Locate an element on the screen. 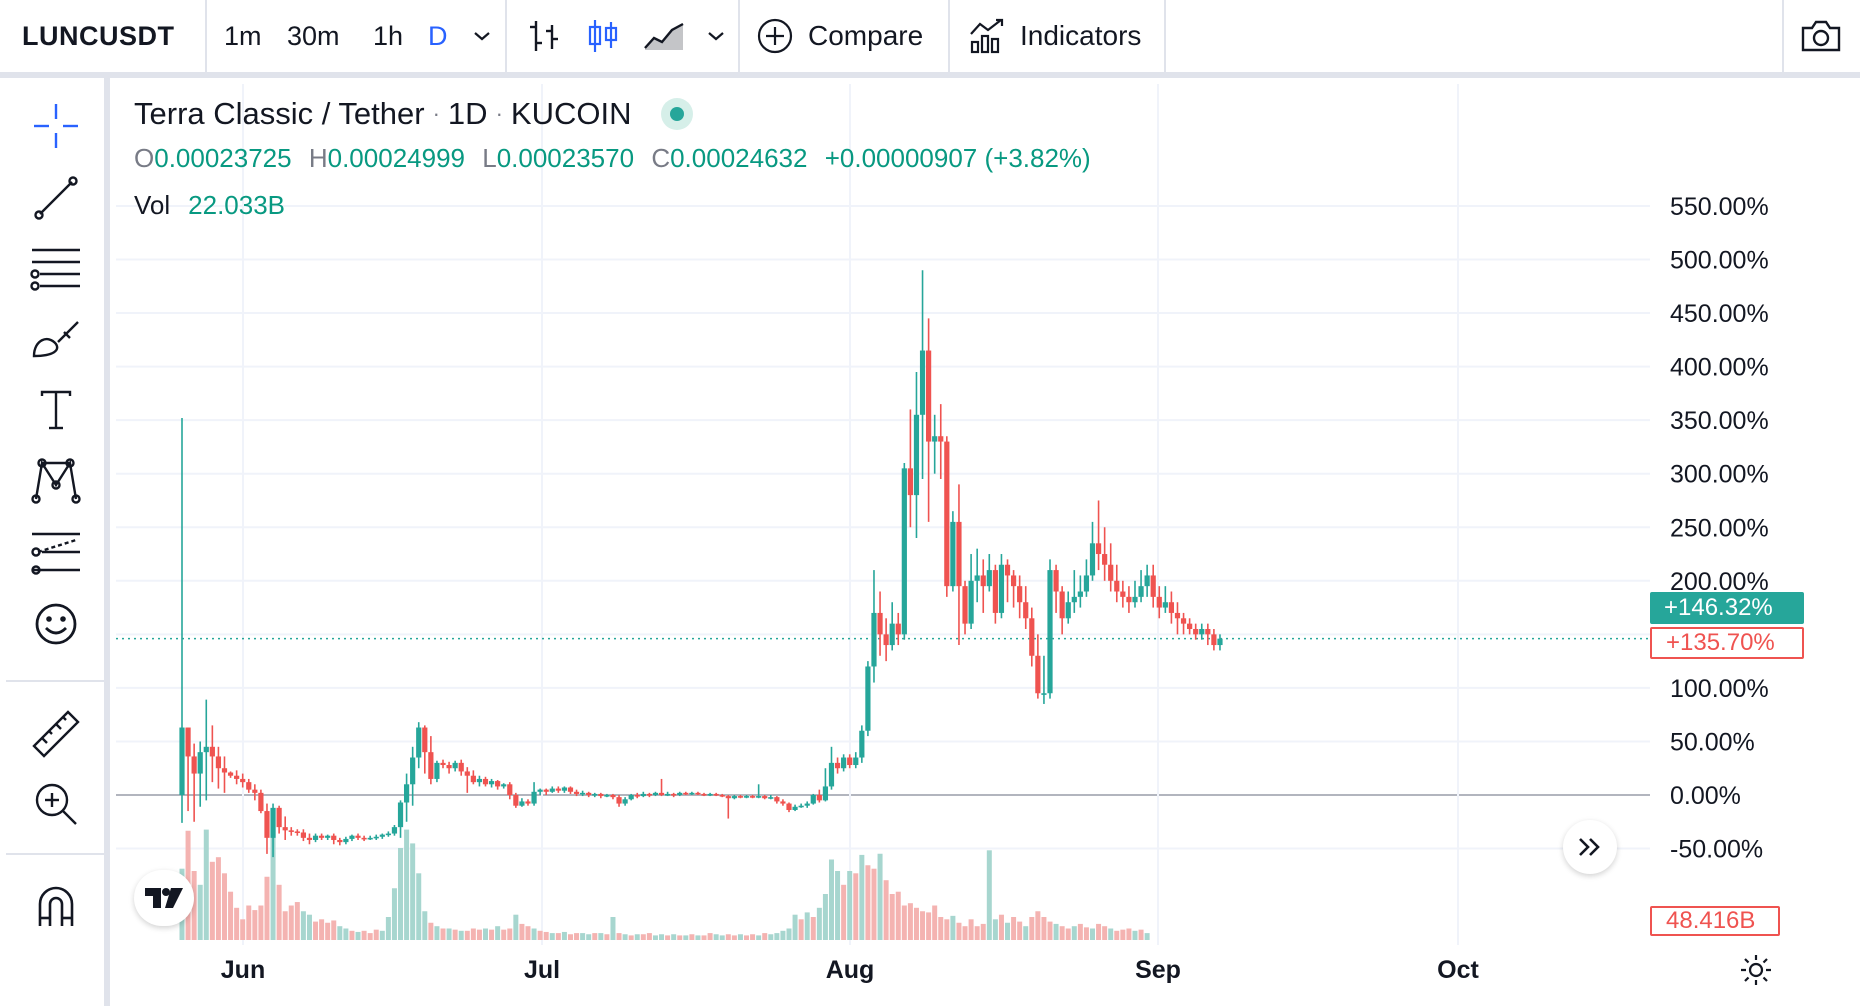 The image size is (1860, 1006). forecast-tool-icon is located at coordinates (56, 552).